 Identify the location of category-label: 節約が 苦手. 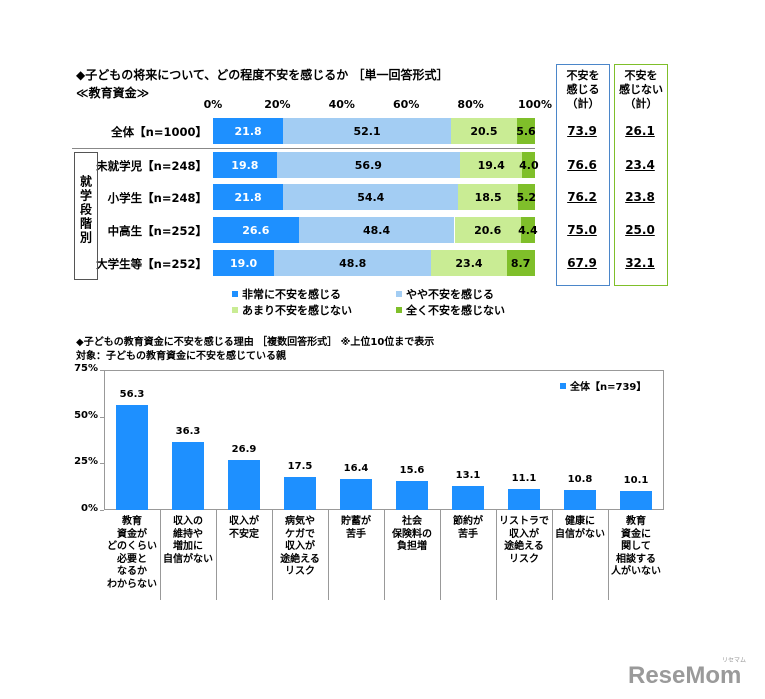
(468, 528).